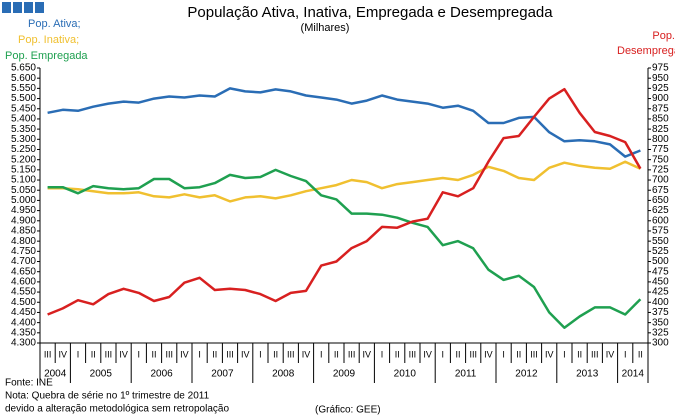 The height and width of the screenshot is (419, 680). What do you see at coordinates (23, 139) in the screenshot?
I see `y-tick-label: 5.300` at bounding box center [23, 139].